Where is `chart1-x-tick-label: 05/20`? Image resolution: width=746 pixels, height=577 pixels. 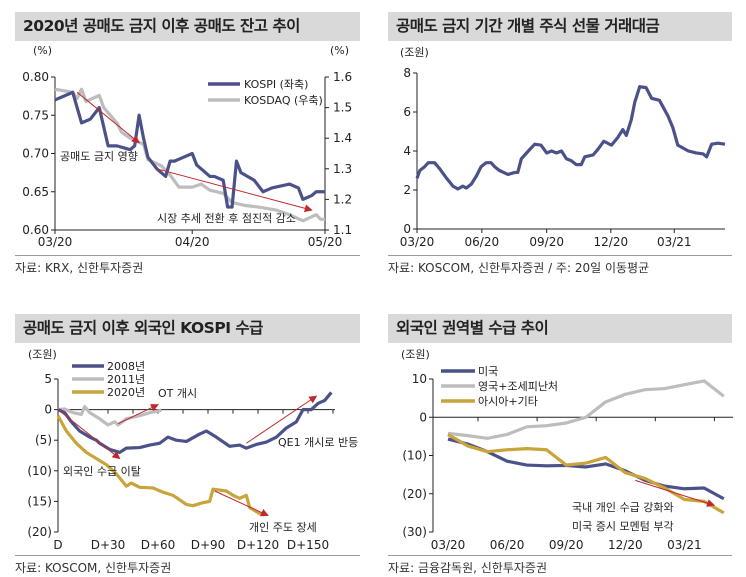
chart1-x-tick-label: 05/20 is located at coordinates (325, 242).